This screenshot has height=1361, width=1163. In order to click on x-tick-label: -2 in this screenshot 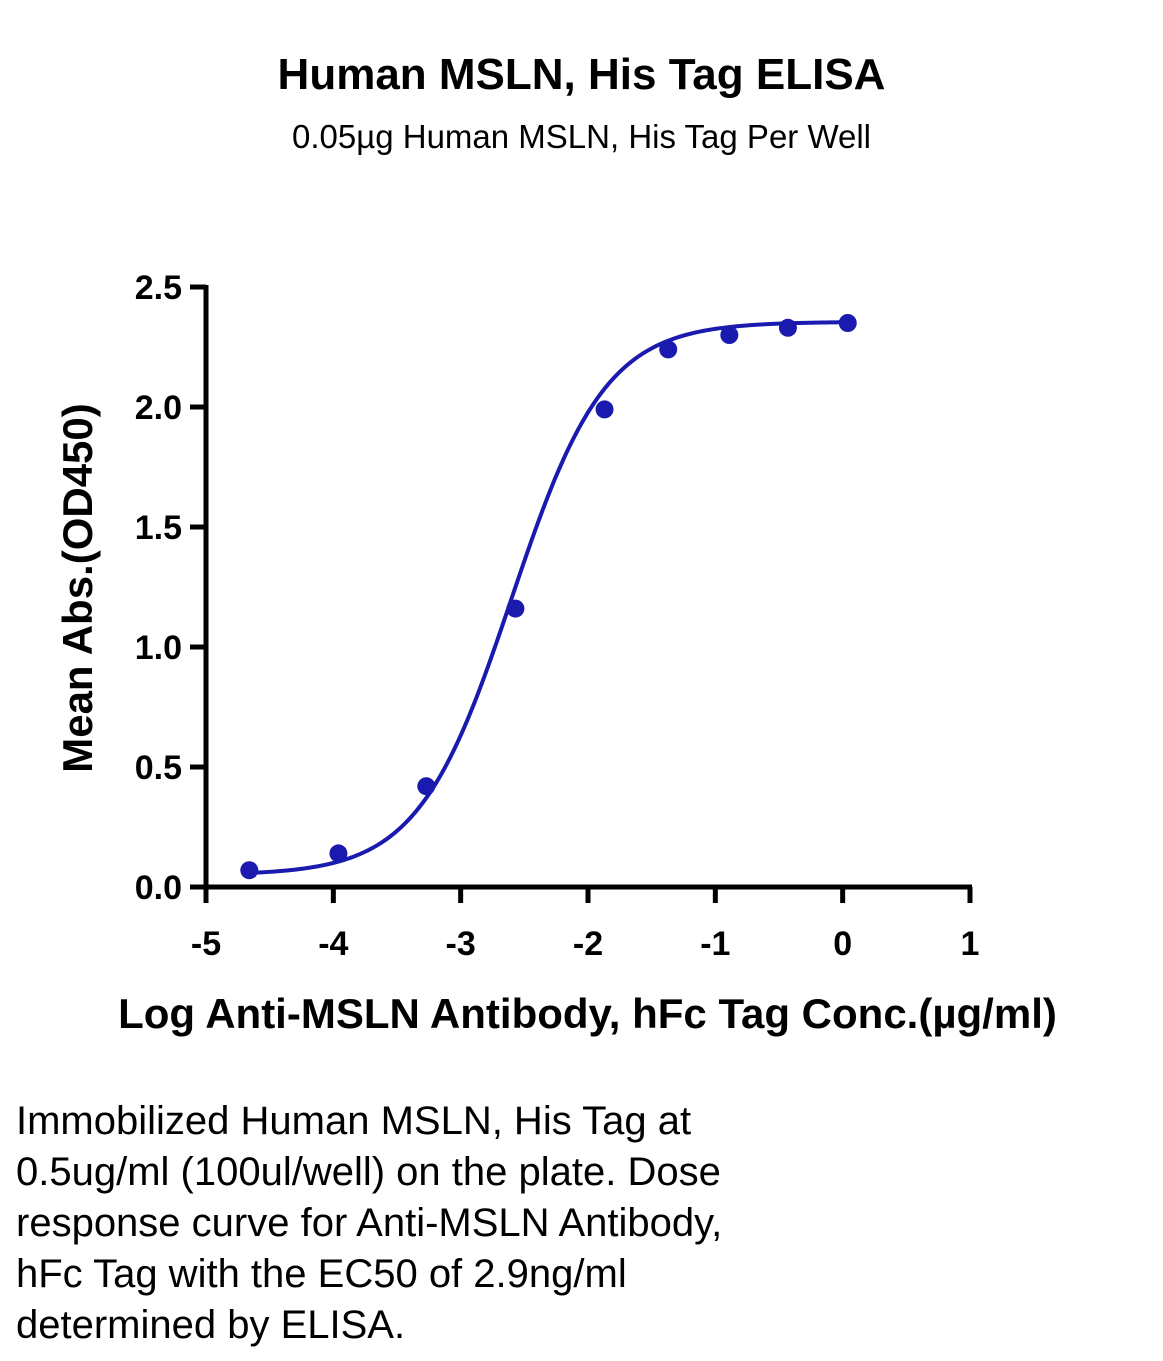, I will do `click(588, 944)`.